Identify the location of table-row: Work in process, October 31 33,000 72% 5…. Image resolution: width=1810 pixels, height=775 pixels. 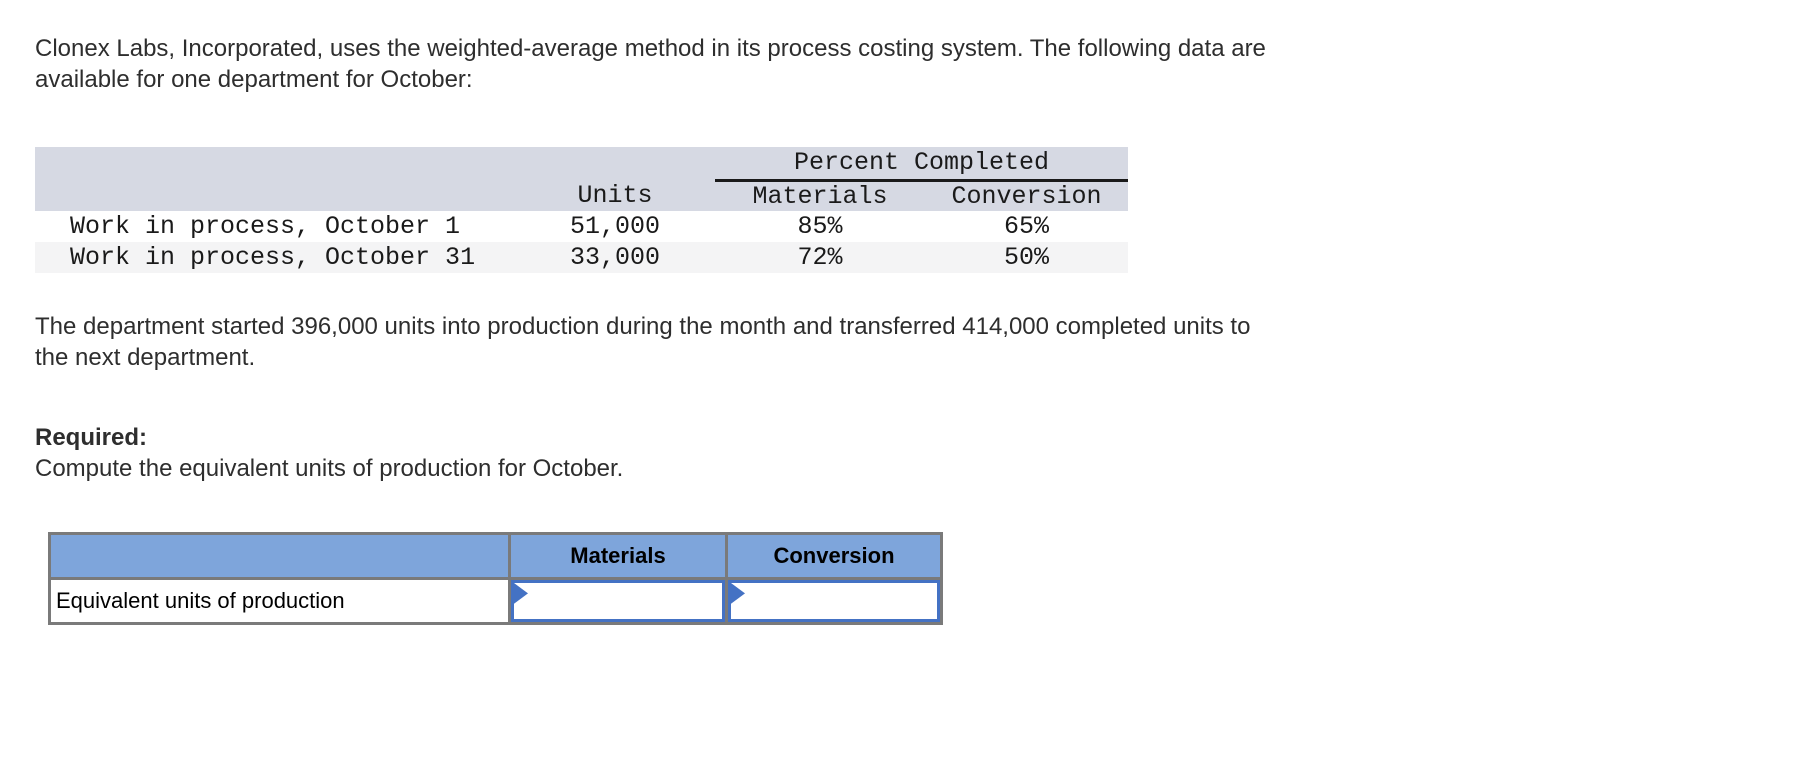
(582, 257).